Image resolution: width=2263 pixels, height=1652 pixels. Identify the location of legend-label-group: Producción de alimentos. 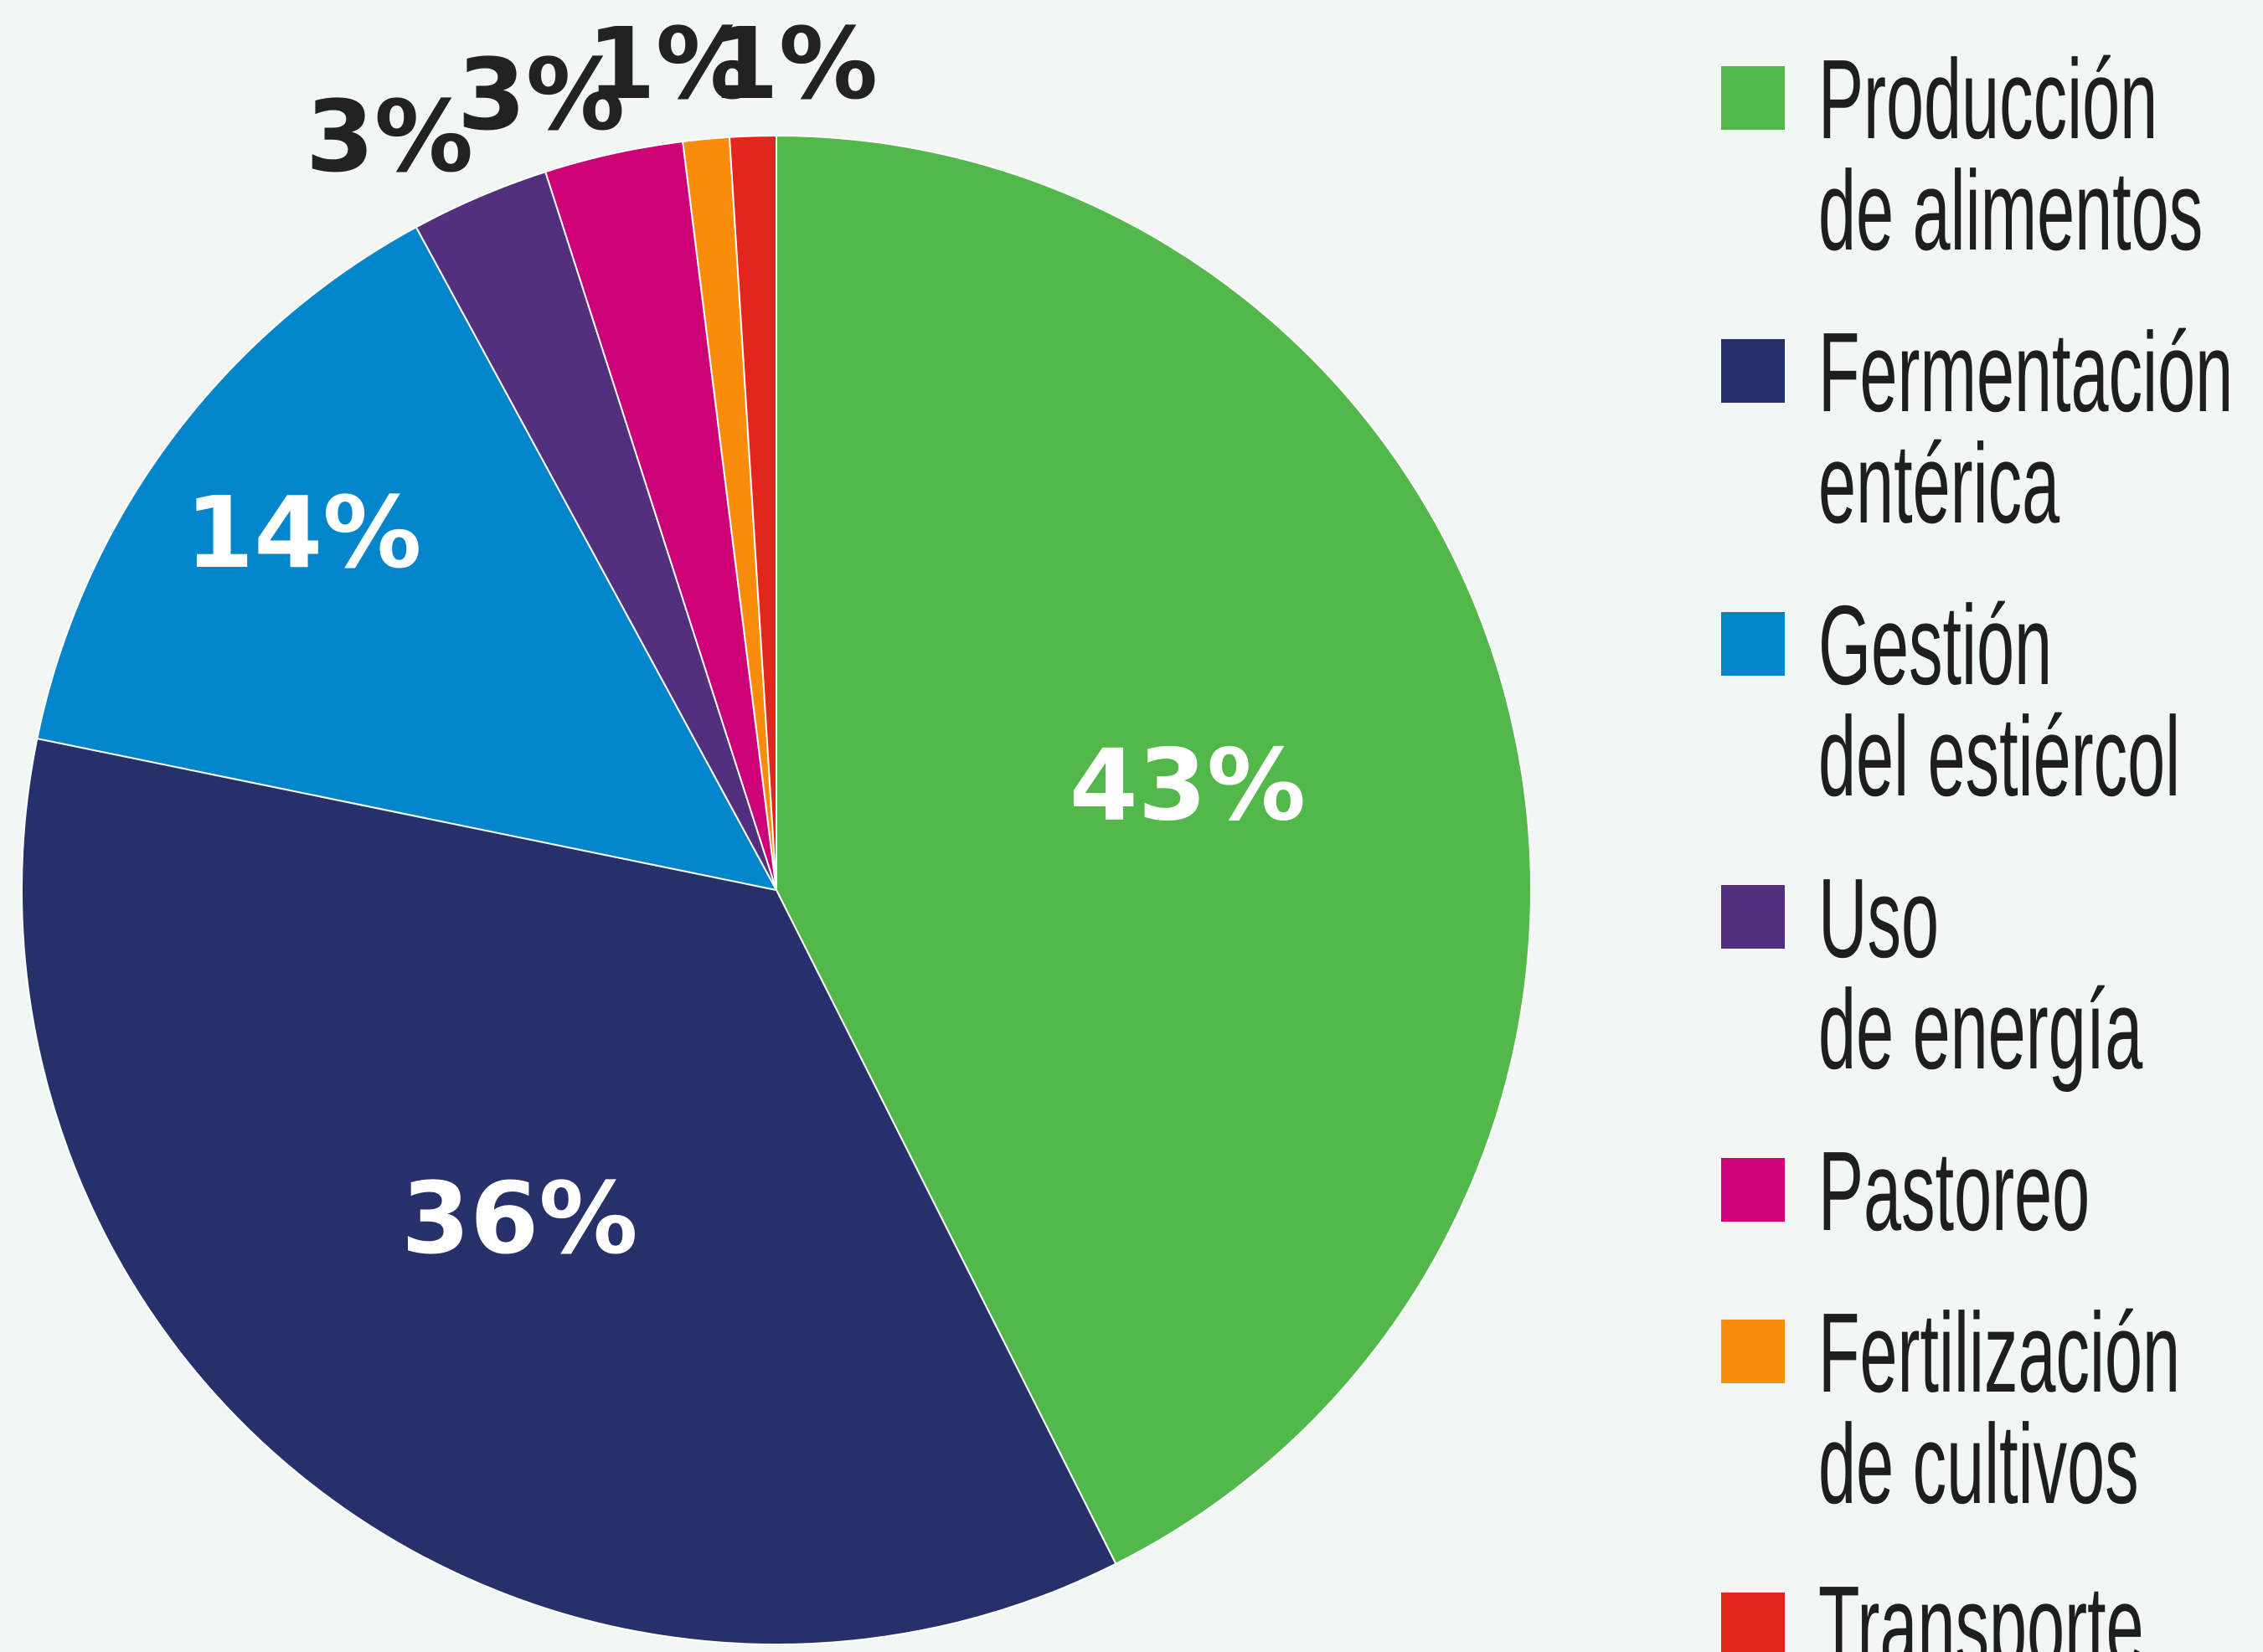
(2010, 155).